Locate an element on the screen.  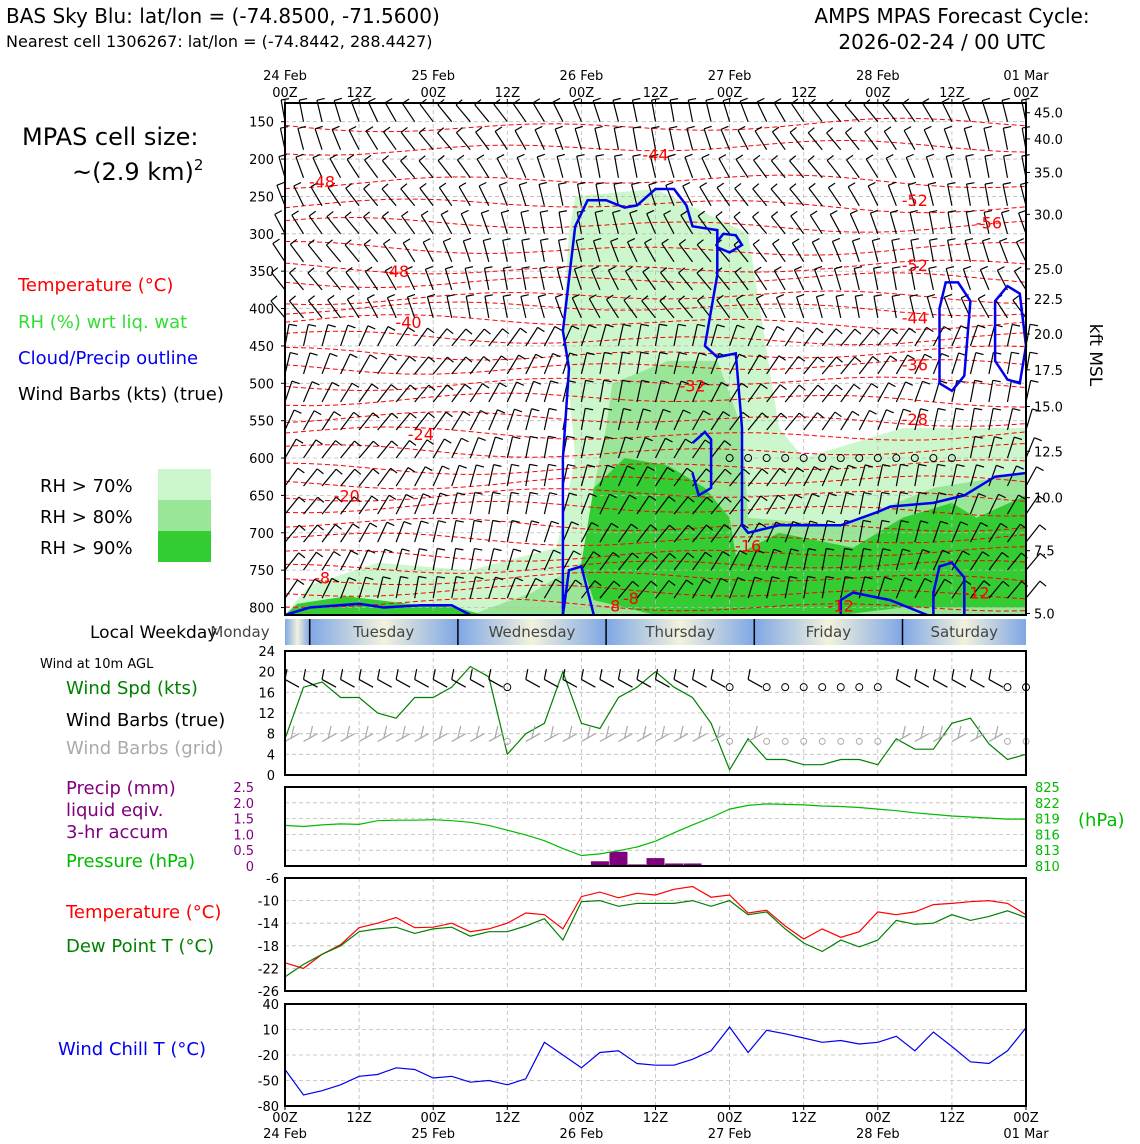
pressure-tick-label: 400 is located at coordinates (261, 310).